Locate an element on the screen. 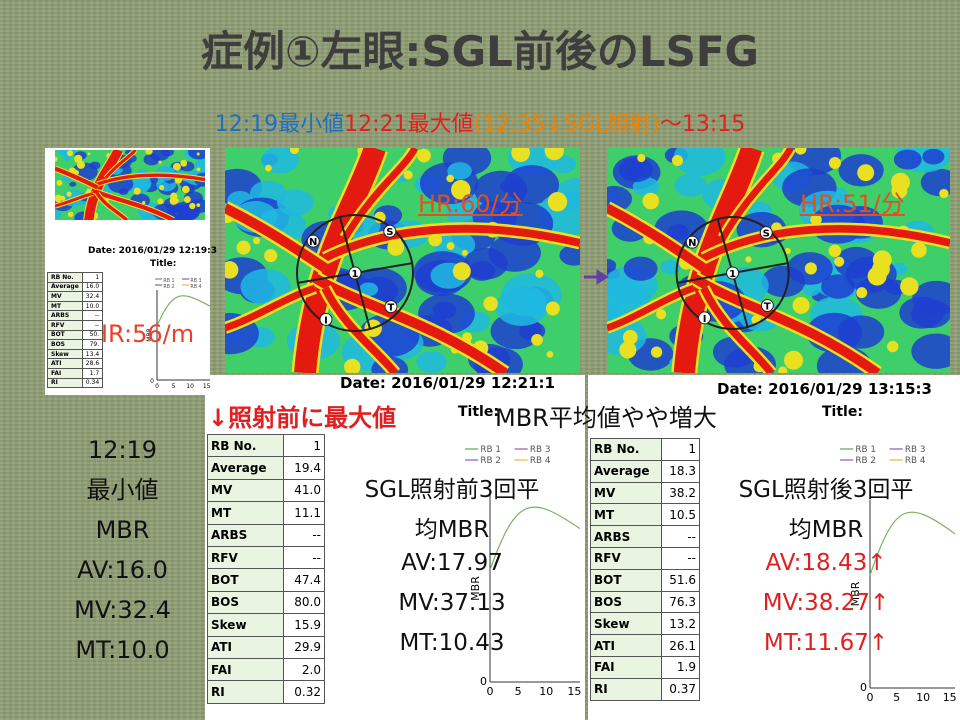 This screenshot has height=720, width=960. heatmap: N S T I 1 is located at coordinates (402, 260).